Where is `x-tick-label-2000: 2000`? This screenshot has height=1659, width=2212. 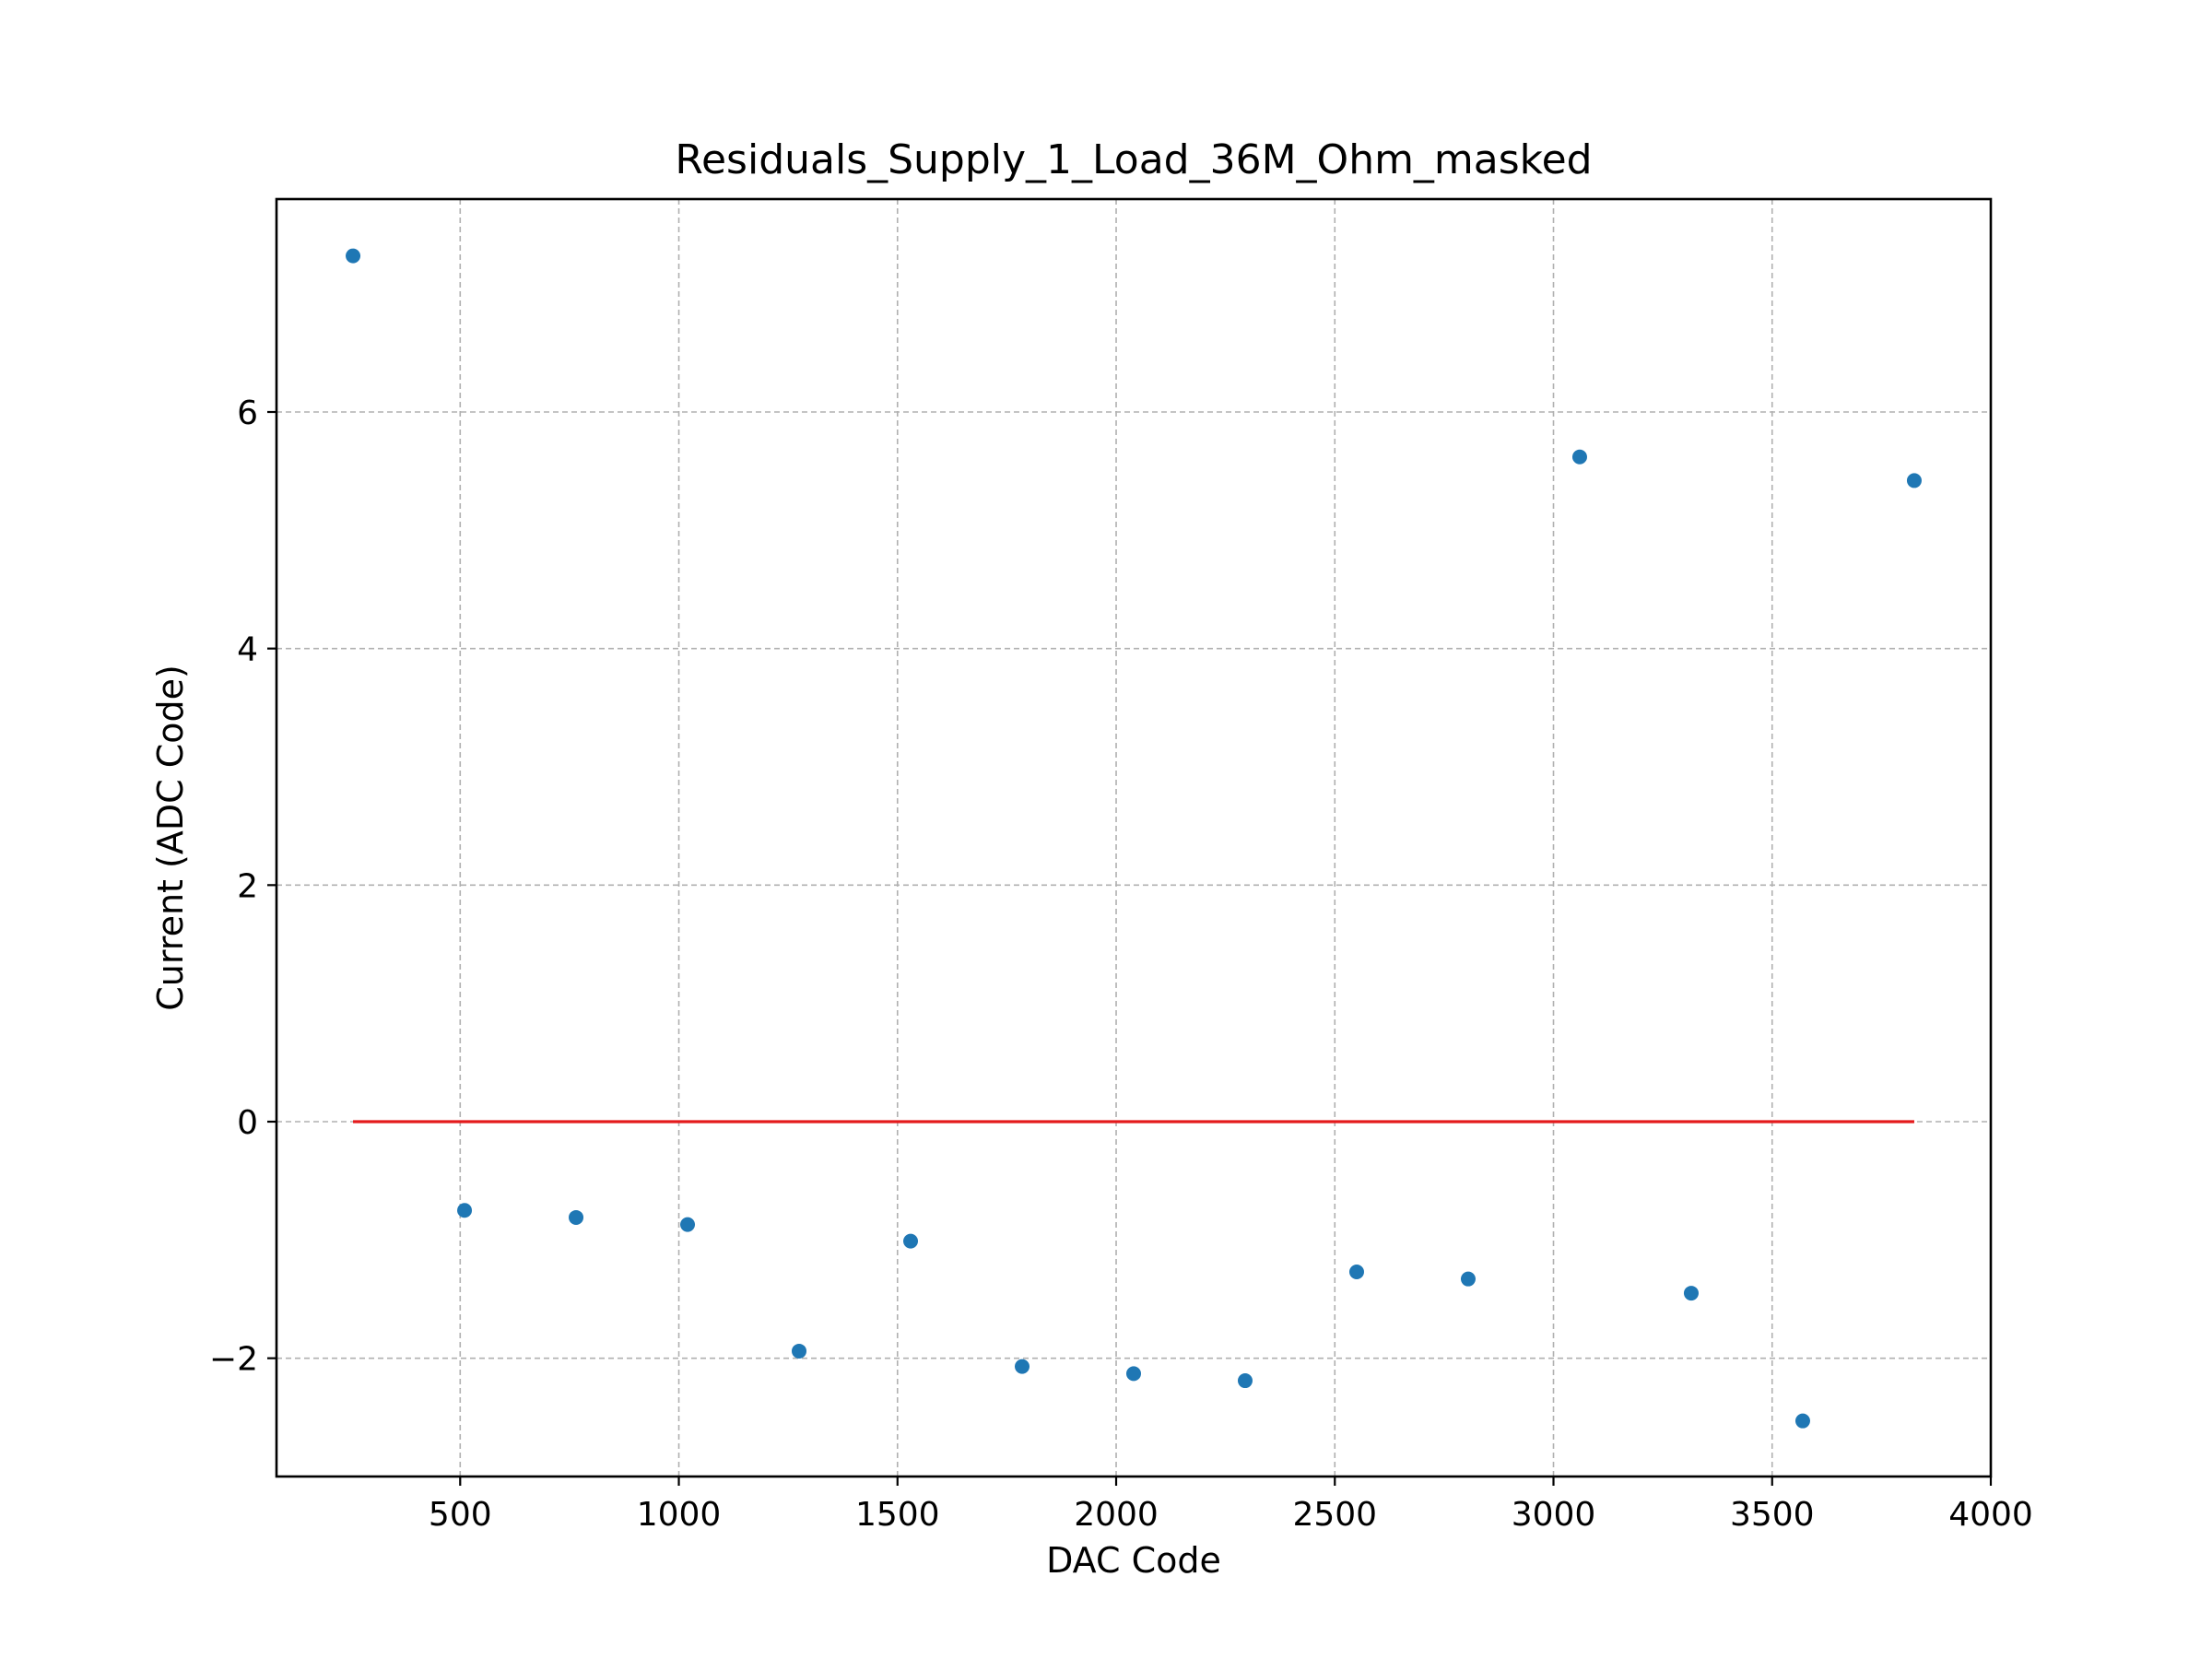
x-tick-label-2000: 2000 is located at coordinates (1116, 1515).